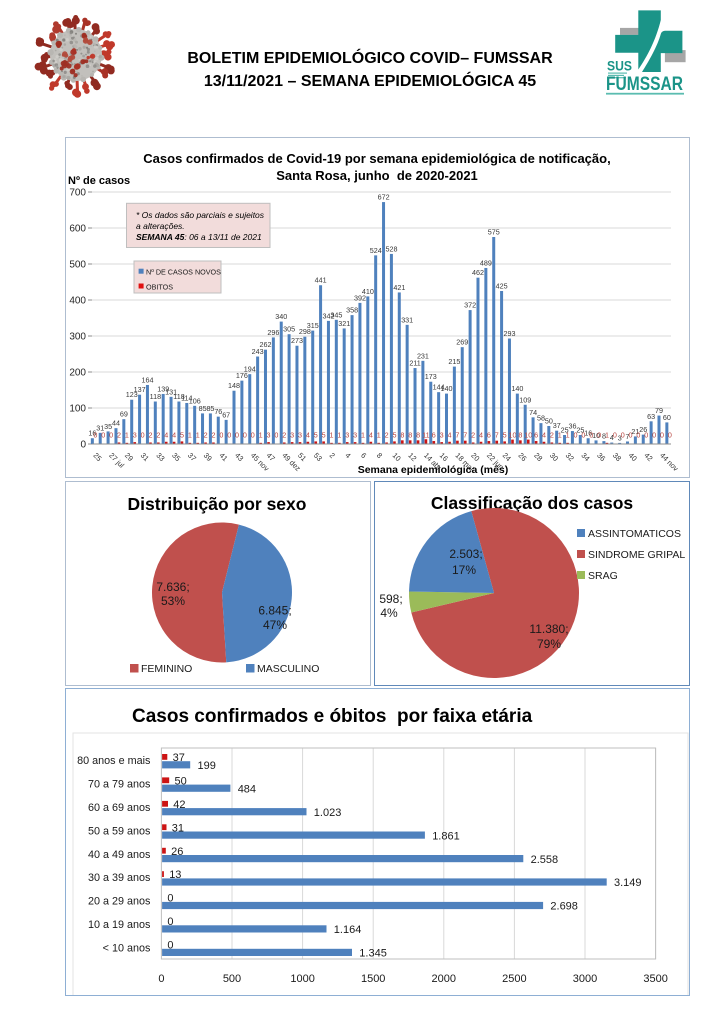 This screenshot has height=1024, width=724. I want to click on svg-text: 1000, so click(302, 979).